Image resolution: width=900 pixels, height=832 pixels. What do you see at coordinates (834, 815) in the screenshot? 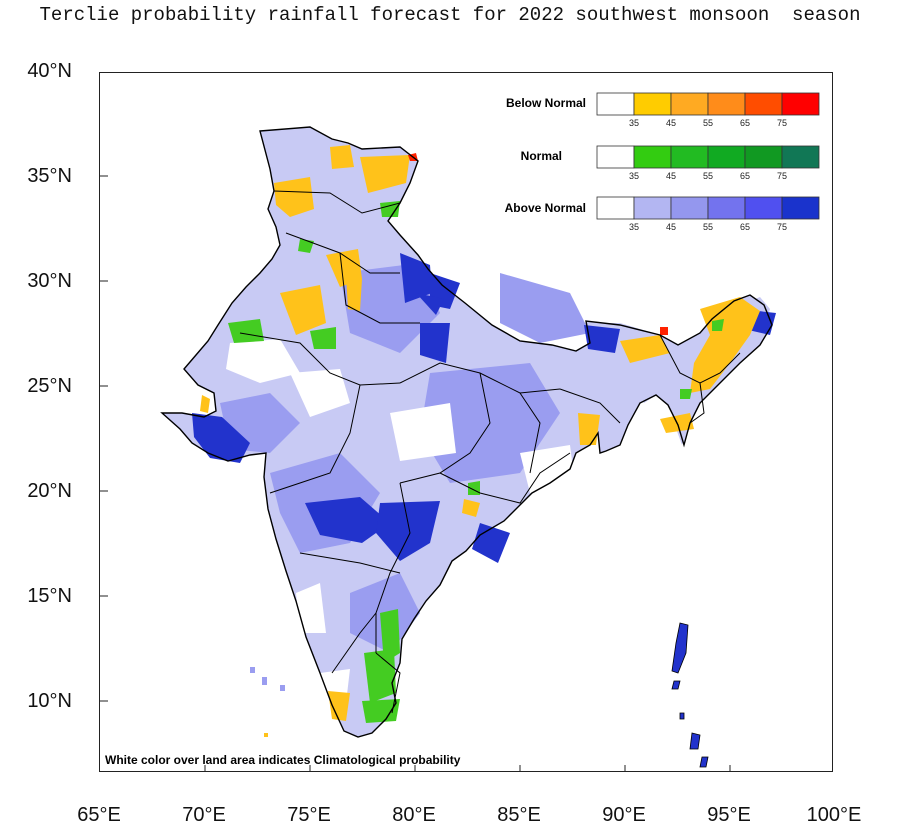
I see `lon-label-100: 100°E` at bounding box center [834, 815].